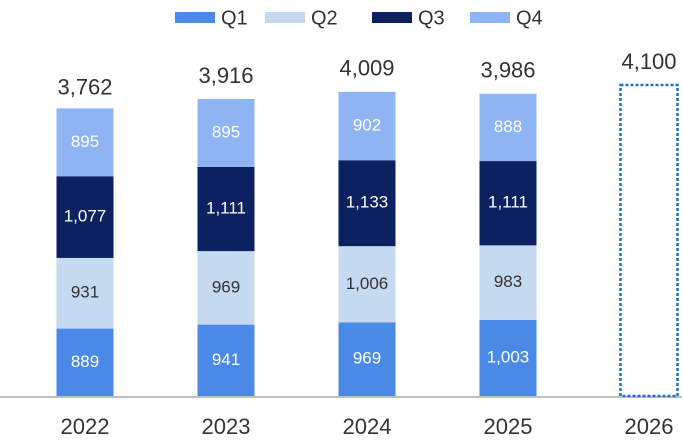 The image size is (682, 443). Describe the element at coordinates (324, 18) in the screenshot. I see `legend-label: Q2` at that location.